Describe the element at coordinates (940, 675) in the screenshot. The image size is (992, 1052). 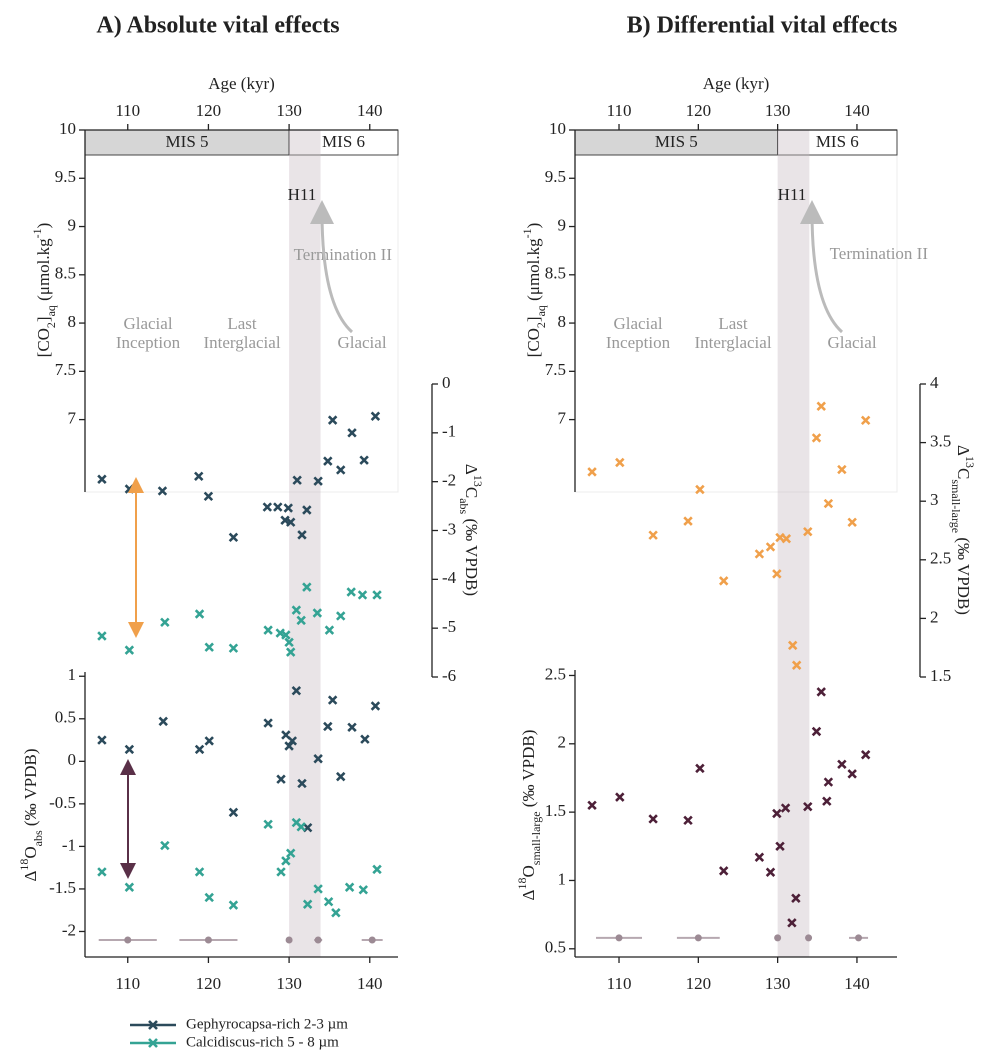
I see `y-tick-label: 1.5` at that location.